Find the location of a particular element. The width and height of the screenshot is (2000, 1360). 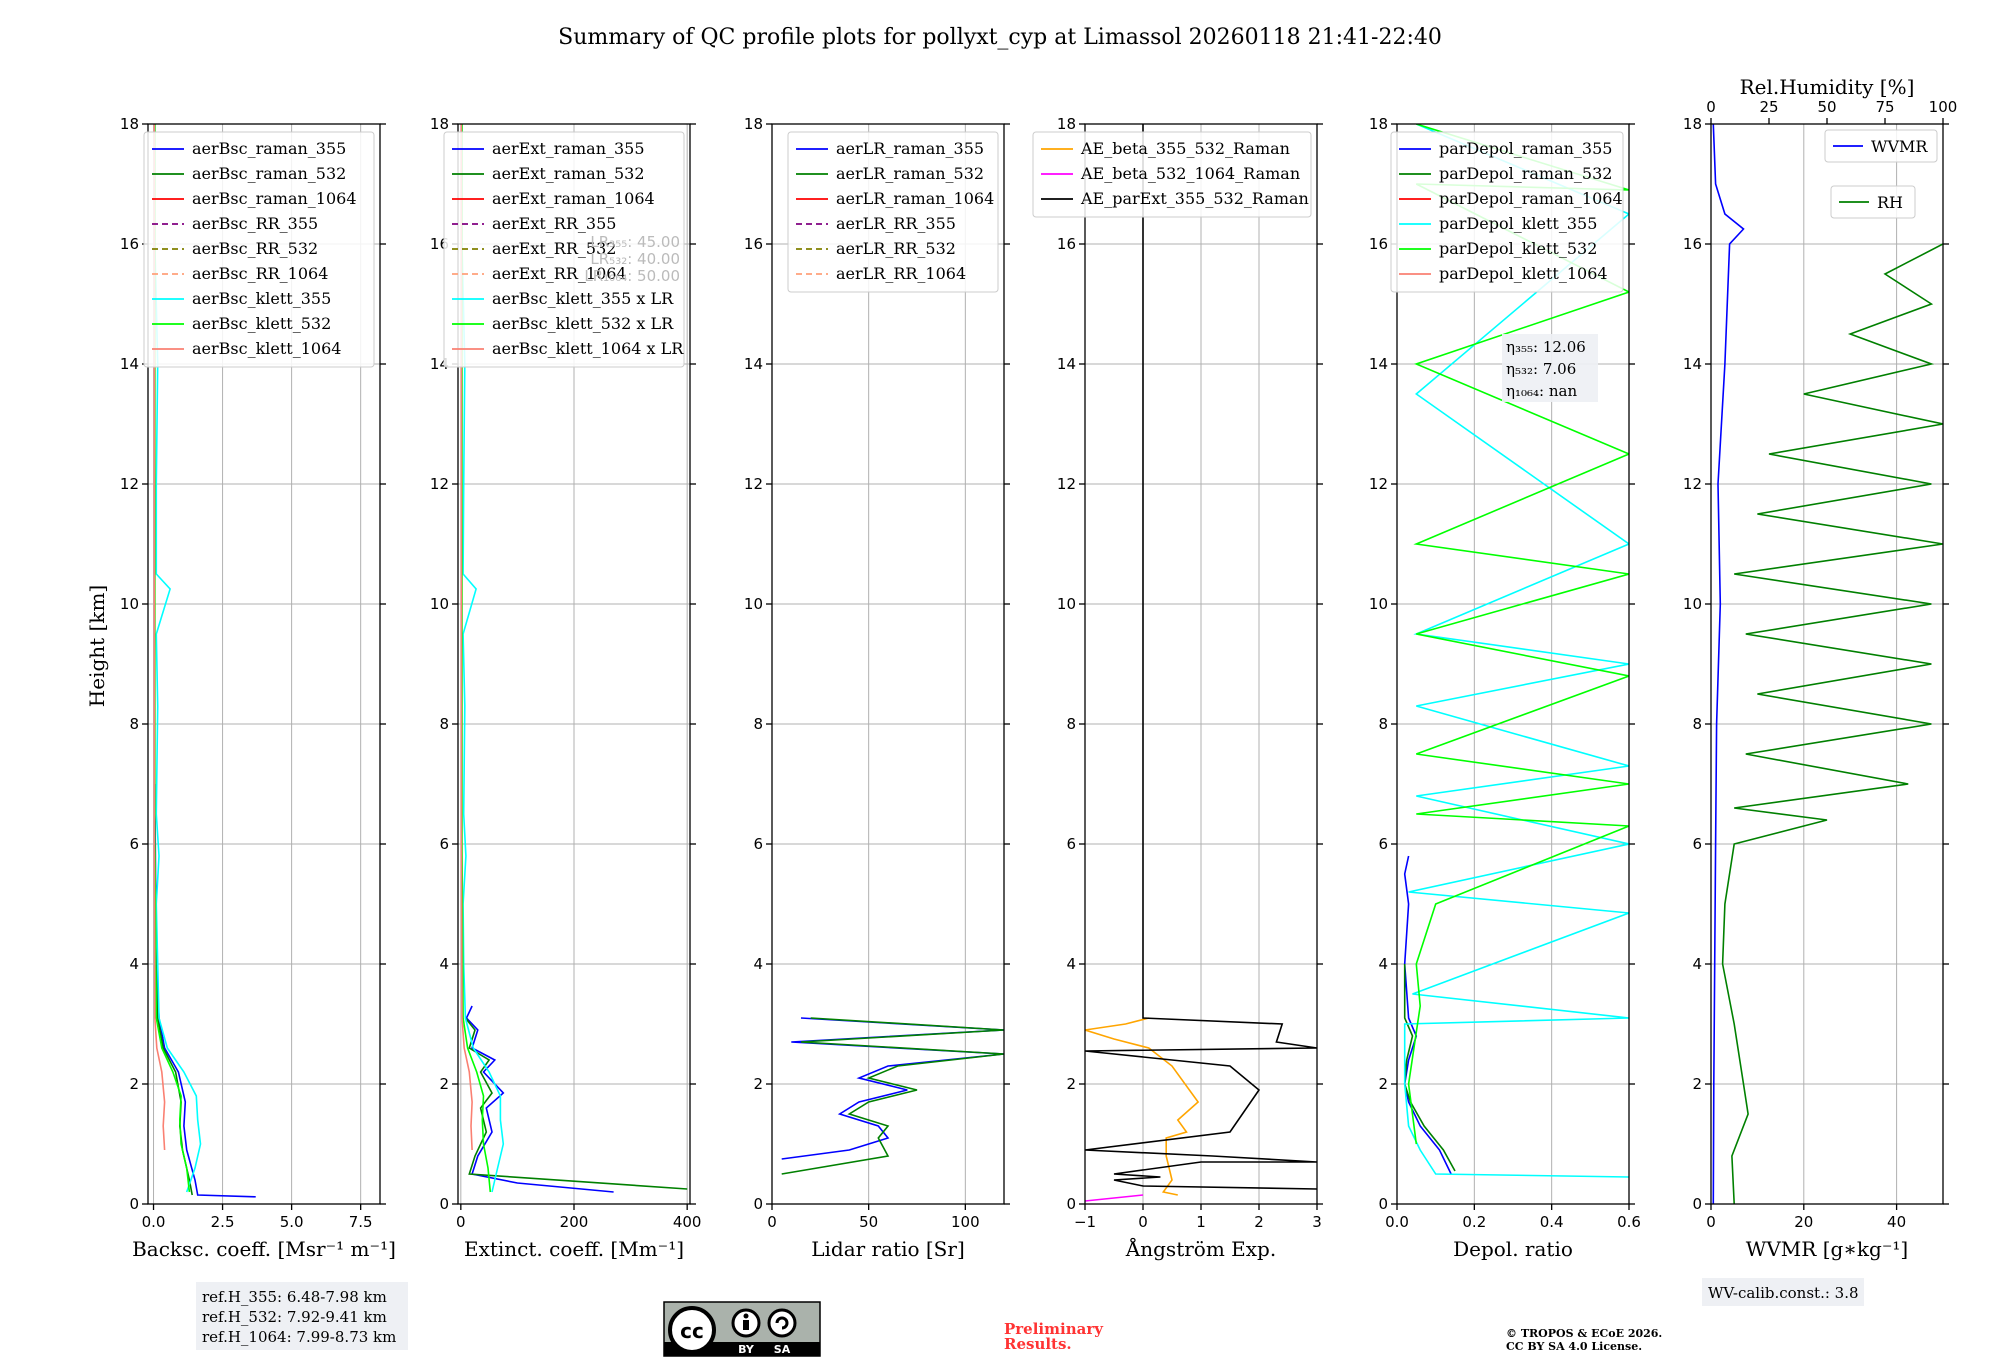

y-axis-label: Height [km] is located at coordinates (97, 646).